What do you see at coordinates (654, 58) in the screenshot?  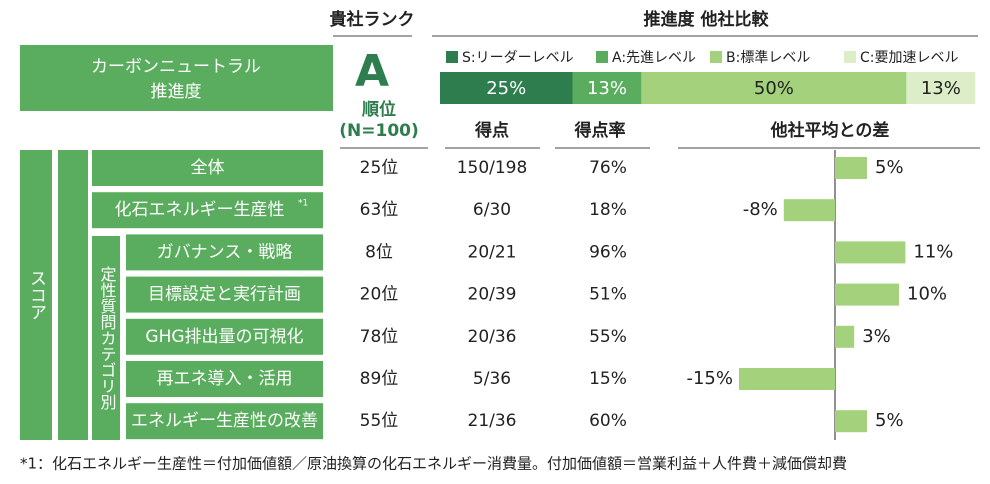 I see `legend-label: A:先進レベル` at bounding box center [654, 58].